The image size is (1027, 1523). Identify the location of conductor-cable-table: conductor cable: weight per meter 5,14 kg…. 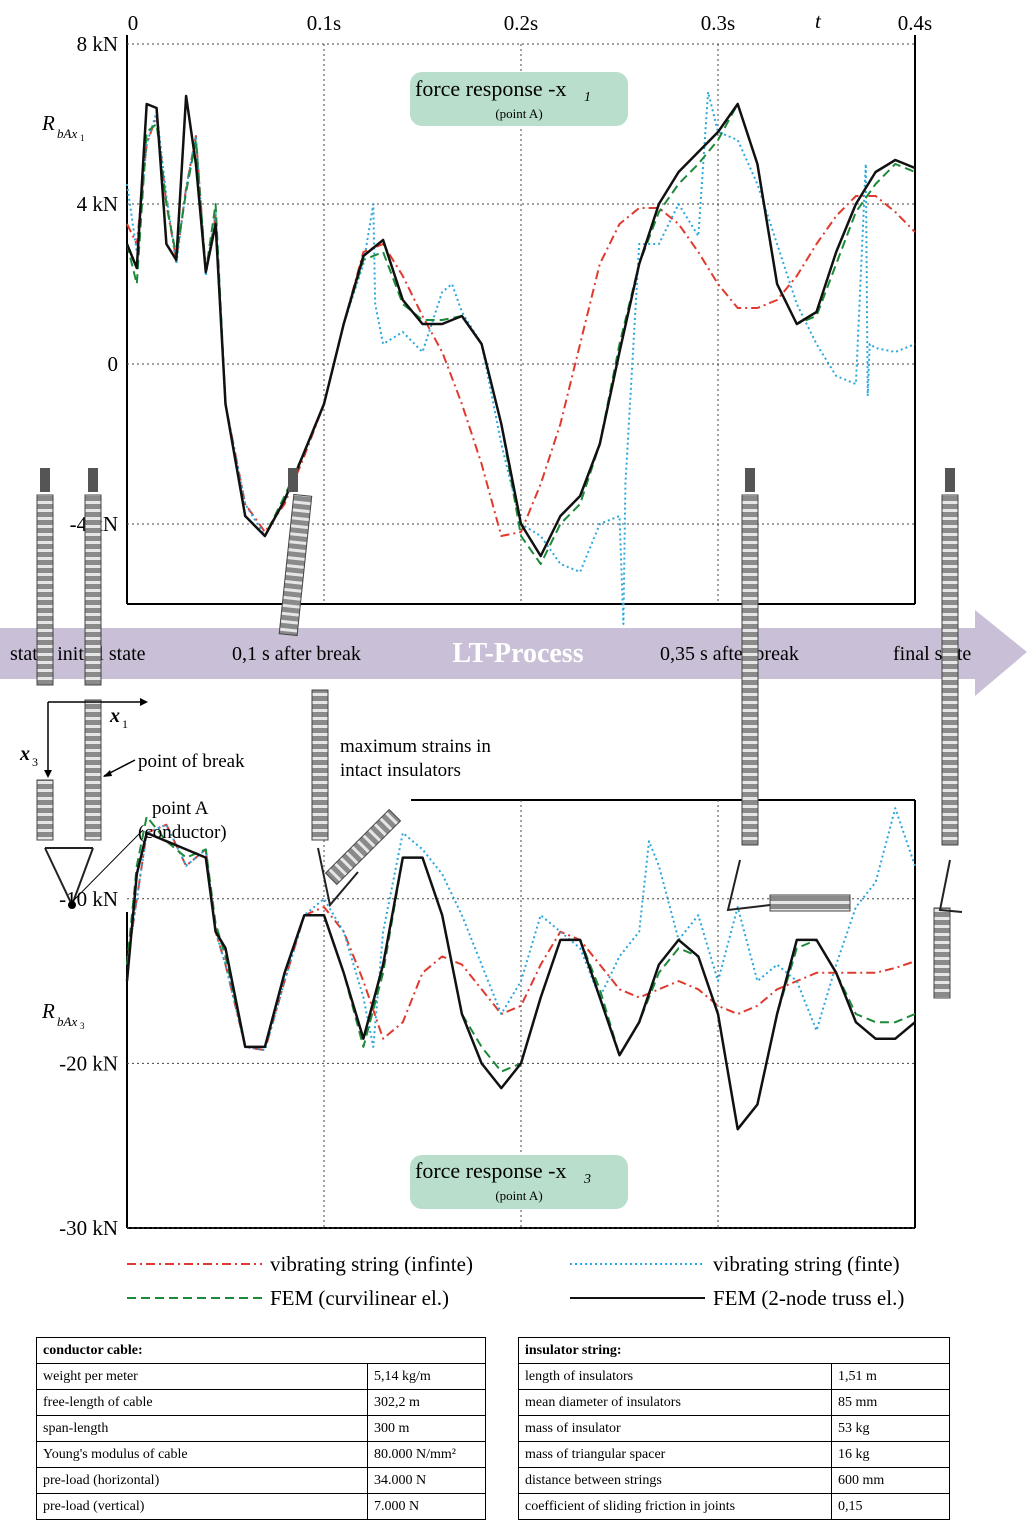
(261, 1428).